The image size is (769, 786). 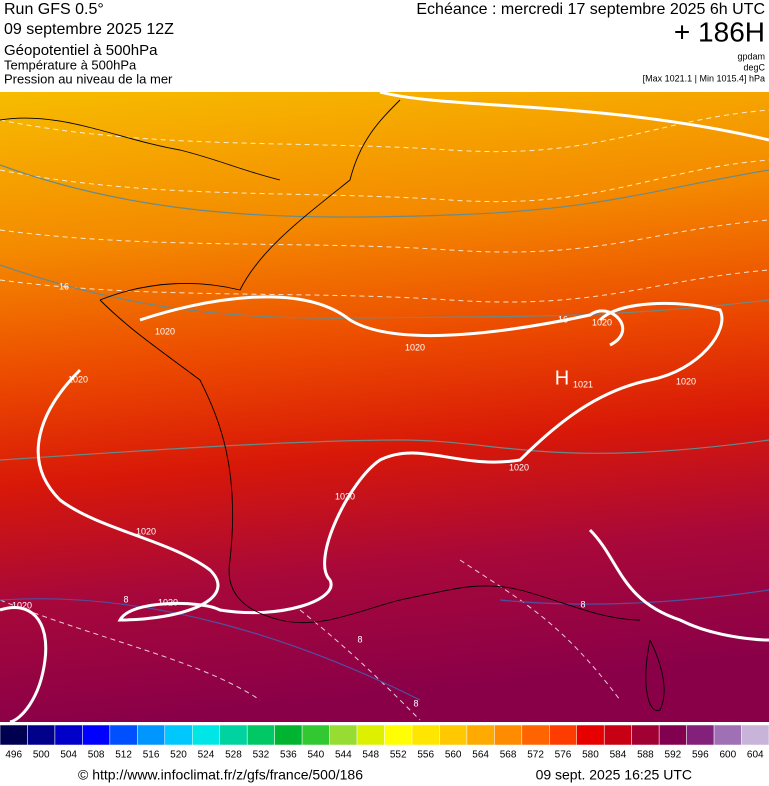 What do you see at coordinates (535, 755) in the screenshot?
I see `colorbar-label: 572` at bounding box center [535, 755].